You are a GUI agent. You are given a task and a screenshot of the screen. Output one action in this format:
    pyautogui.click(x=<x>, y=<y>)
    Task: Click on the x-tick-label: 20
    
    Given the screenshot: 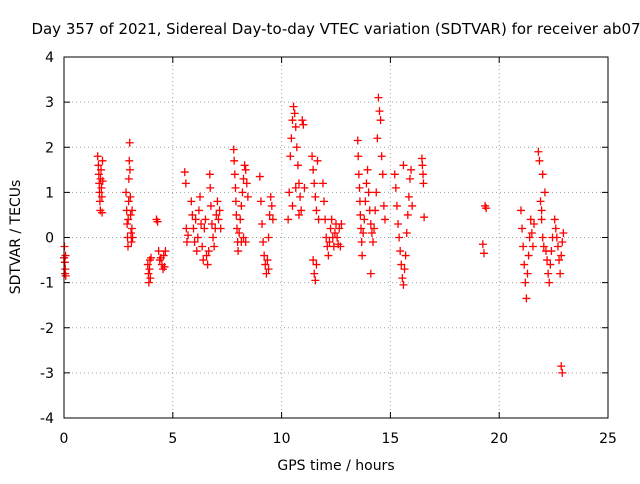 What is the action you would take?
    pyautogui.click(x=499, y=439)
    